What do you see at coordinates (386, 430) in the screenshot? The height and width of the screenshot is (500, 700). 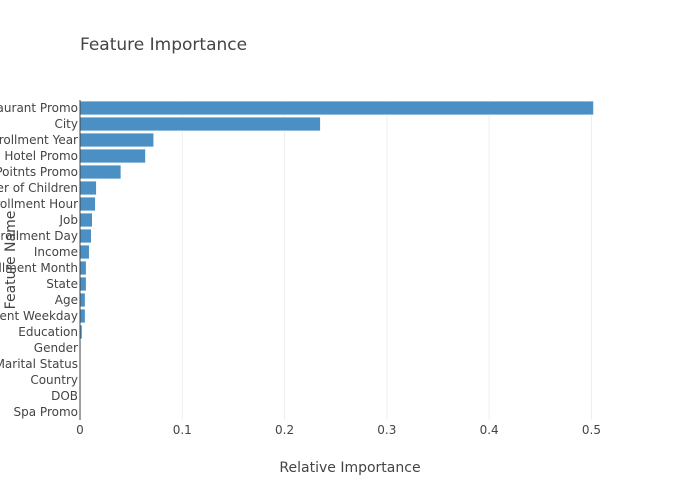 I see `x-tick-label: 0.3` at bounding box center [386, 430].